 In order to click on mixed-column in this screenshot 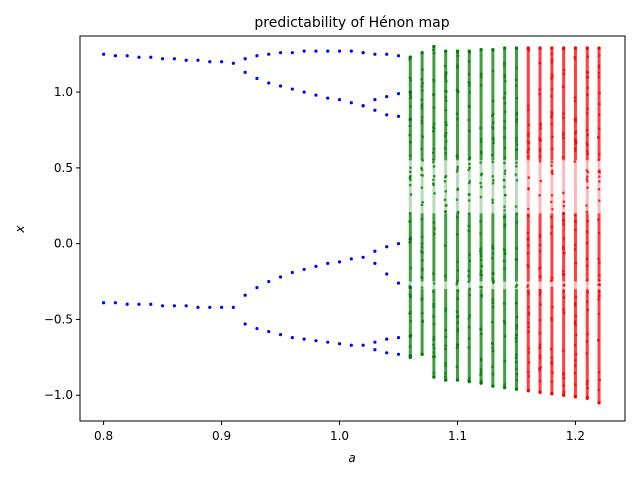, I will do `click(433, 211)`.